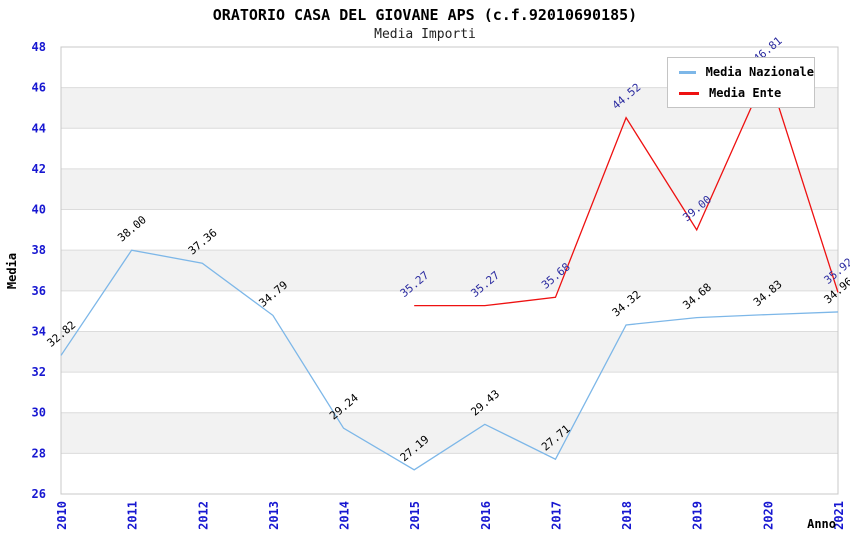 The image size is (850, 550). Describe the element at coordinates (345, 515) in the screenshot. I see `x-tick-label: 2014` at that location.